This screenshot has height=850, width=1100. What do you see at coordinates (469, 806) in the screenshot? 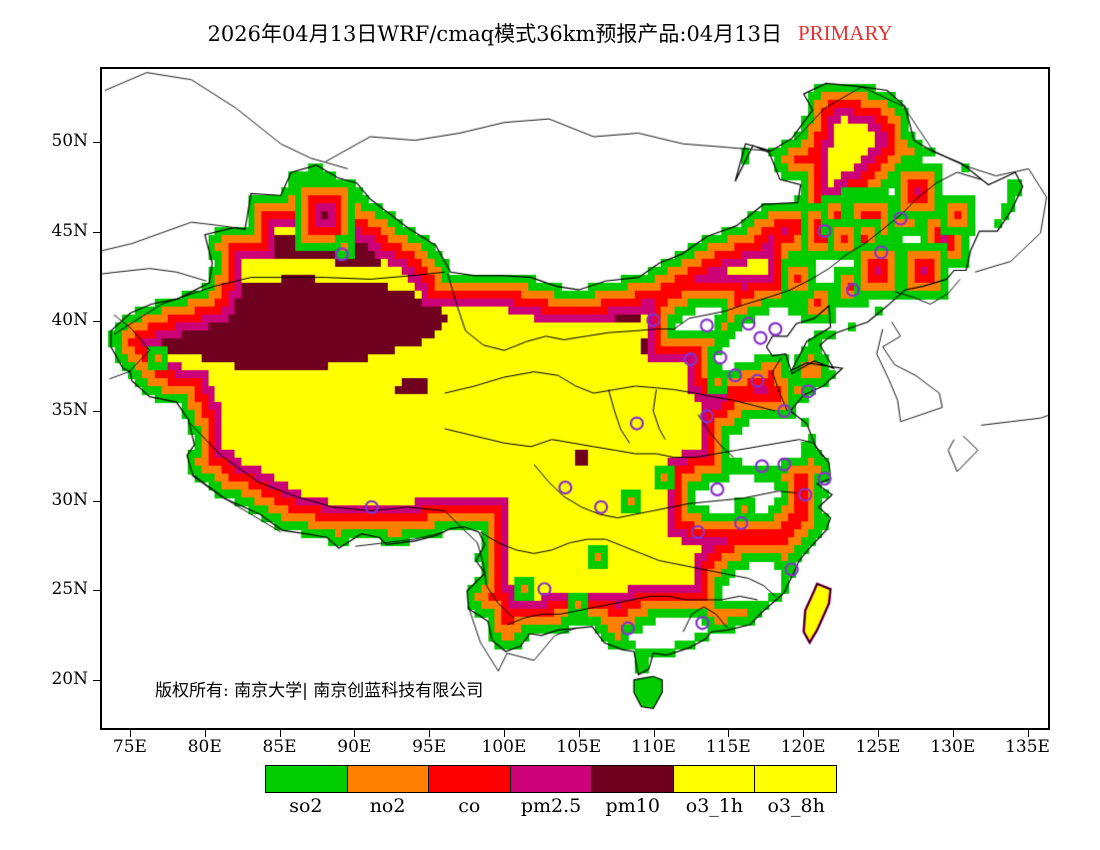
I see `legend-label-co: co` at bounding box center [469, 806].